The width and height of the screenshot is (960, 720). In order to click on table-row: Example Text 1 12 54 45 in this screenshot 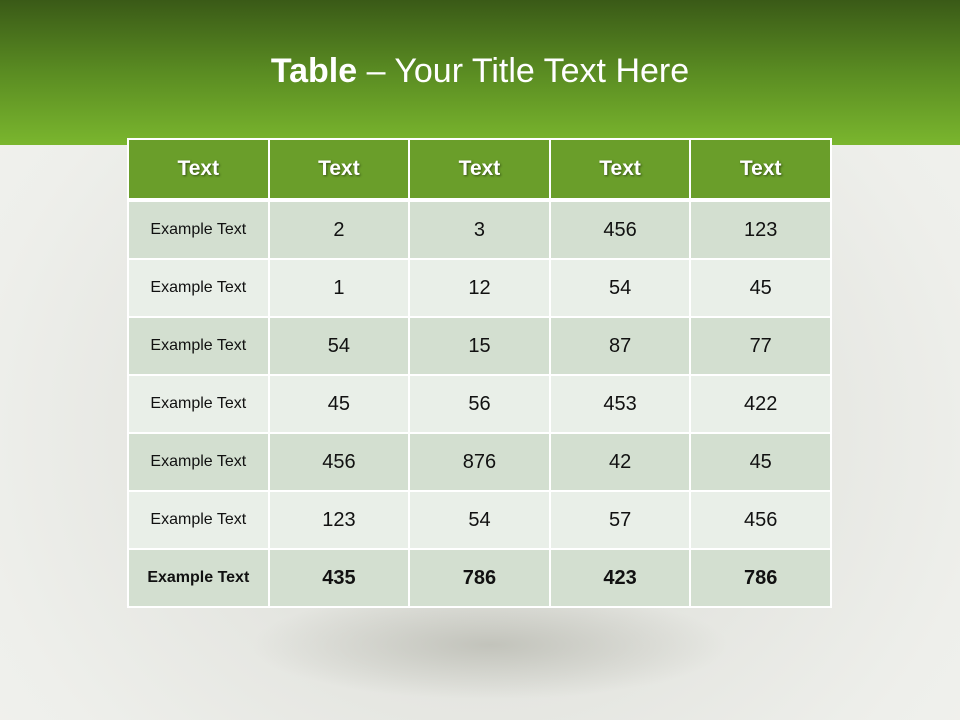, I will do `click(479, 288)`.